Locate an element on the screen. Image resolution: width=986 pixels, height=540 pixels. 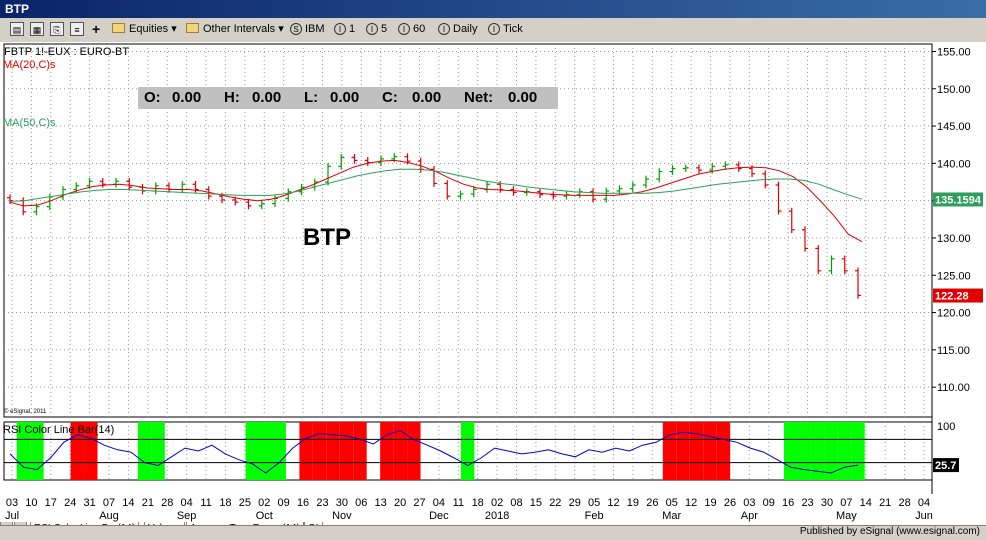
l-value: 0.00 is located at coordinates (345, 97).